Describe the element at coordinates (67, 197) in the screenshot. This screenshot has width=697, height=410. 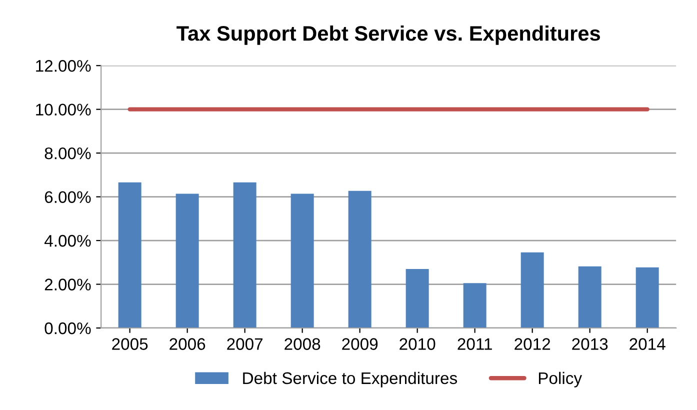
I see `y-tick-label: 6.00%` at that location.